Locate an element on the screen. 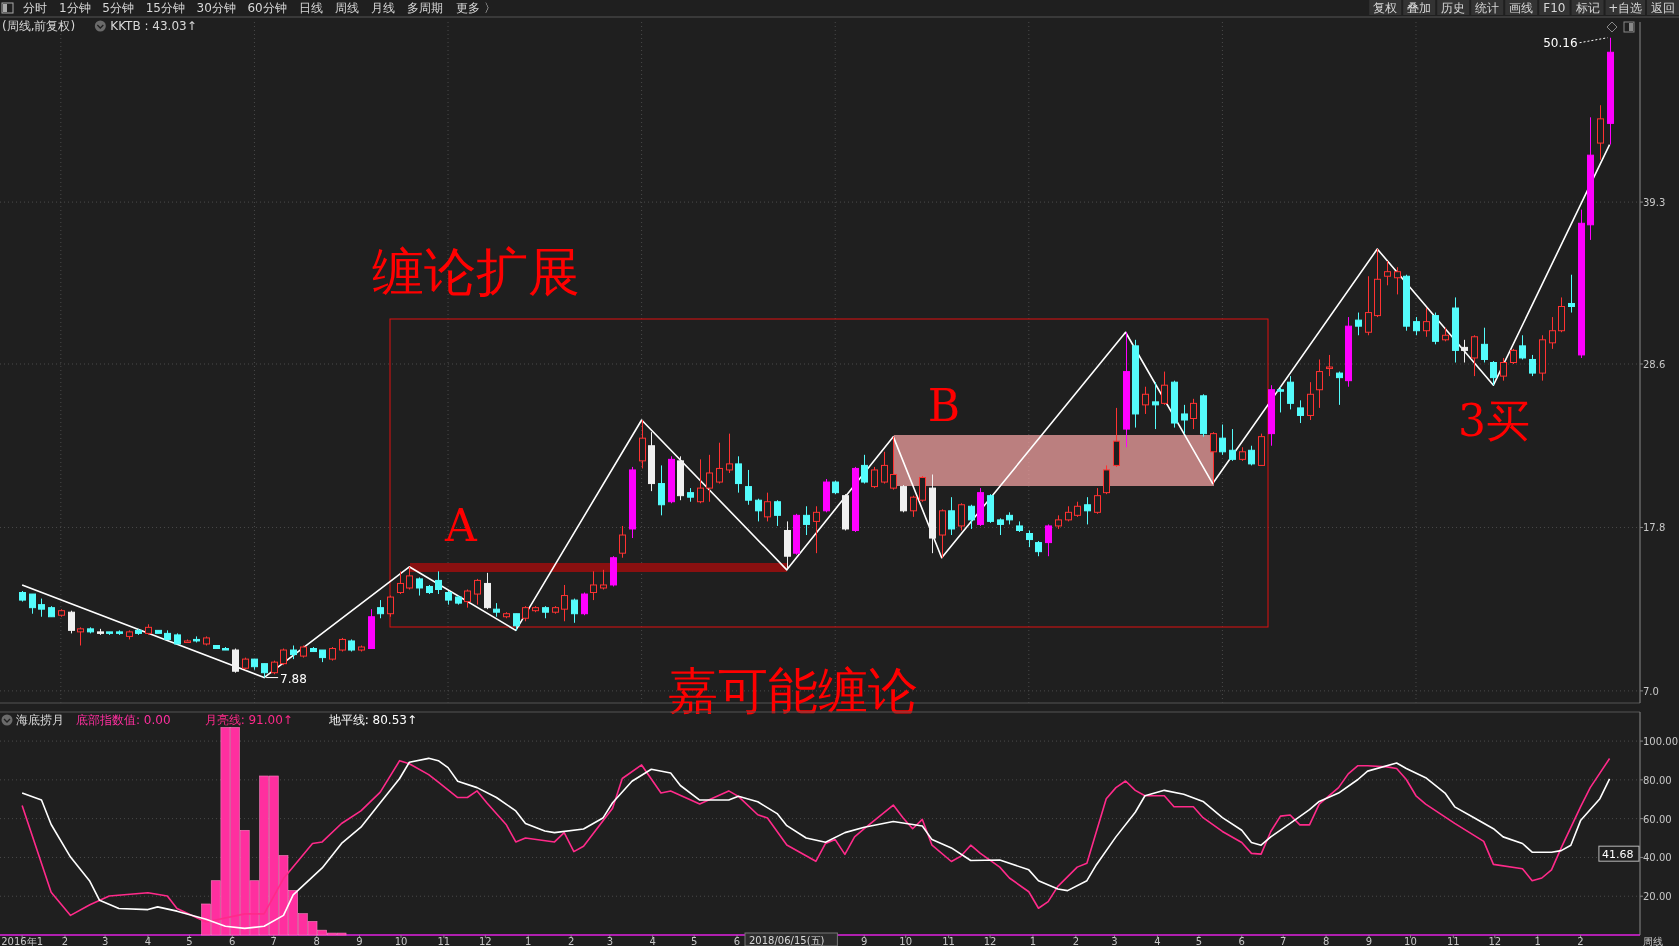 The height and width of the screenshot is (946, 1679). x-tick-label: 9 is located at coordinates (864, 941).